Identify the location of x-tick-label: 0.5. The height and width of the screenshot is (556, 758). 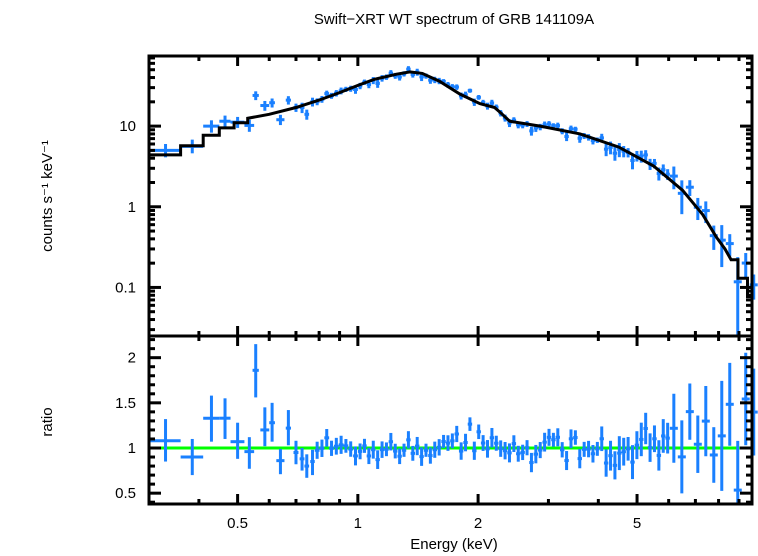
(237, 523).